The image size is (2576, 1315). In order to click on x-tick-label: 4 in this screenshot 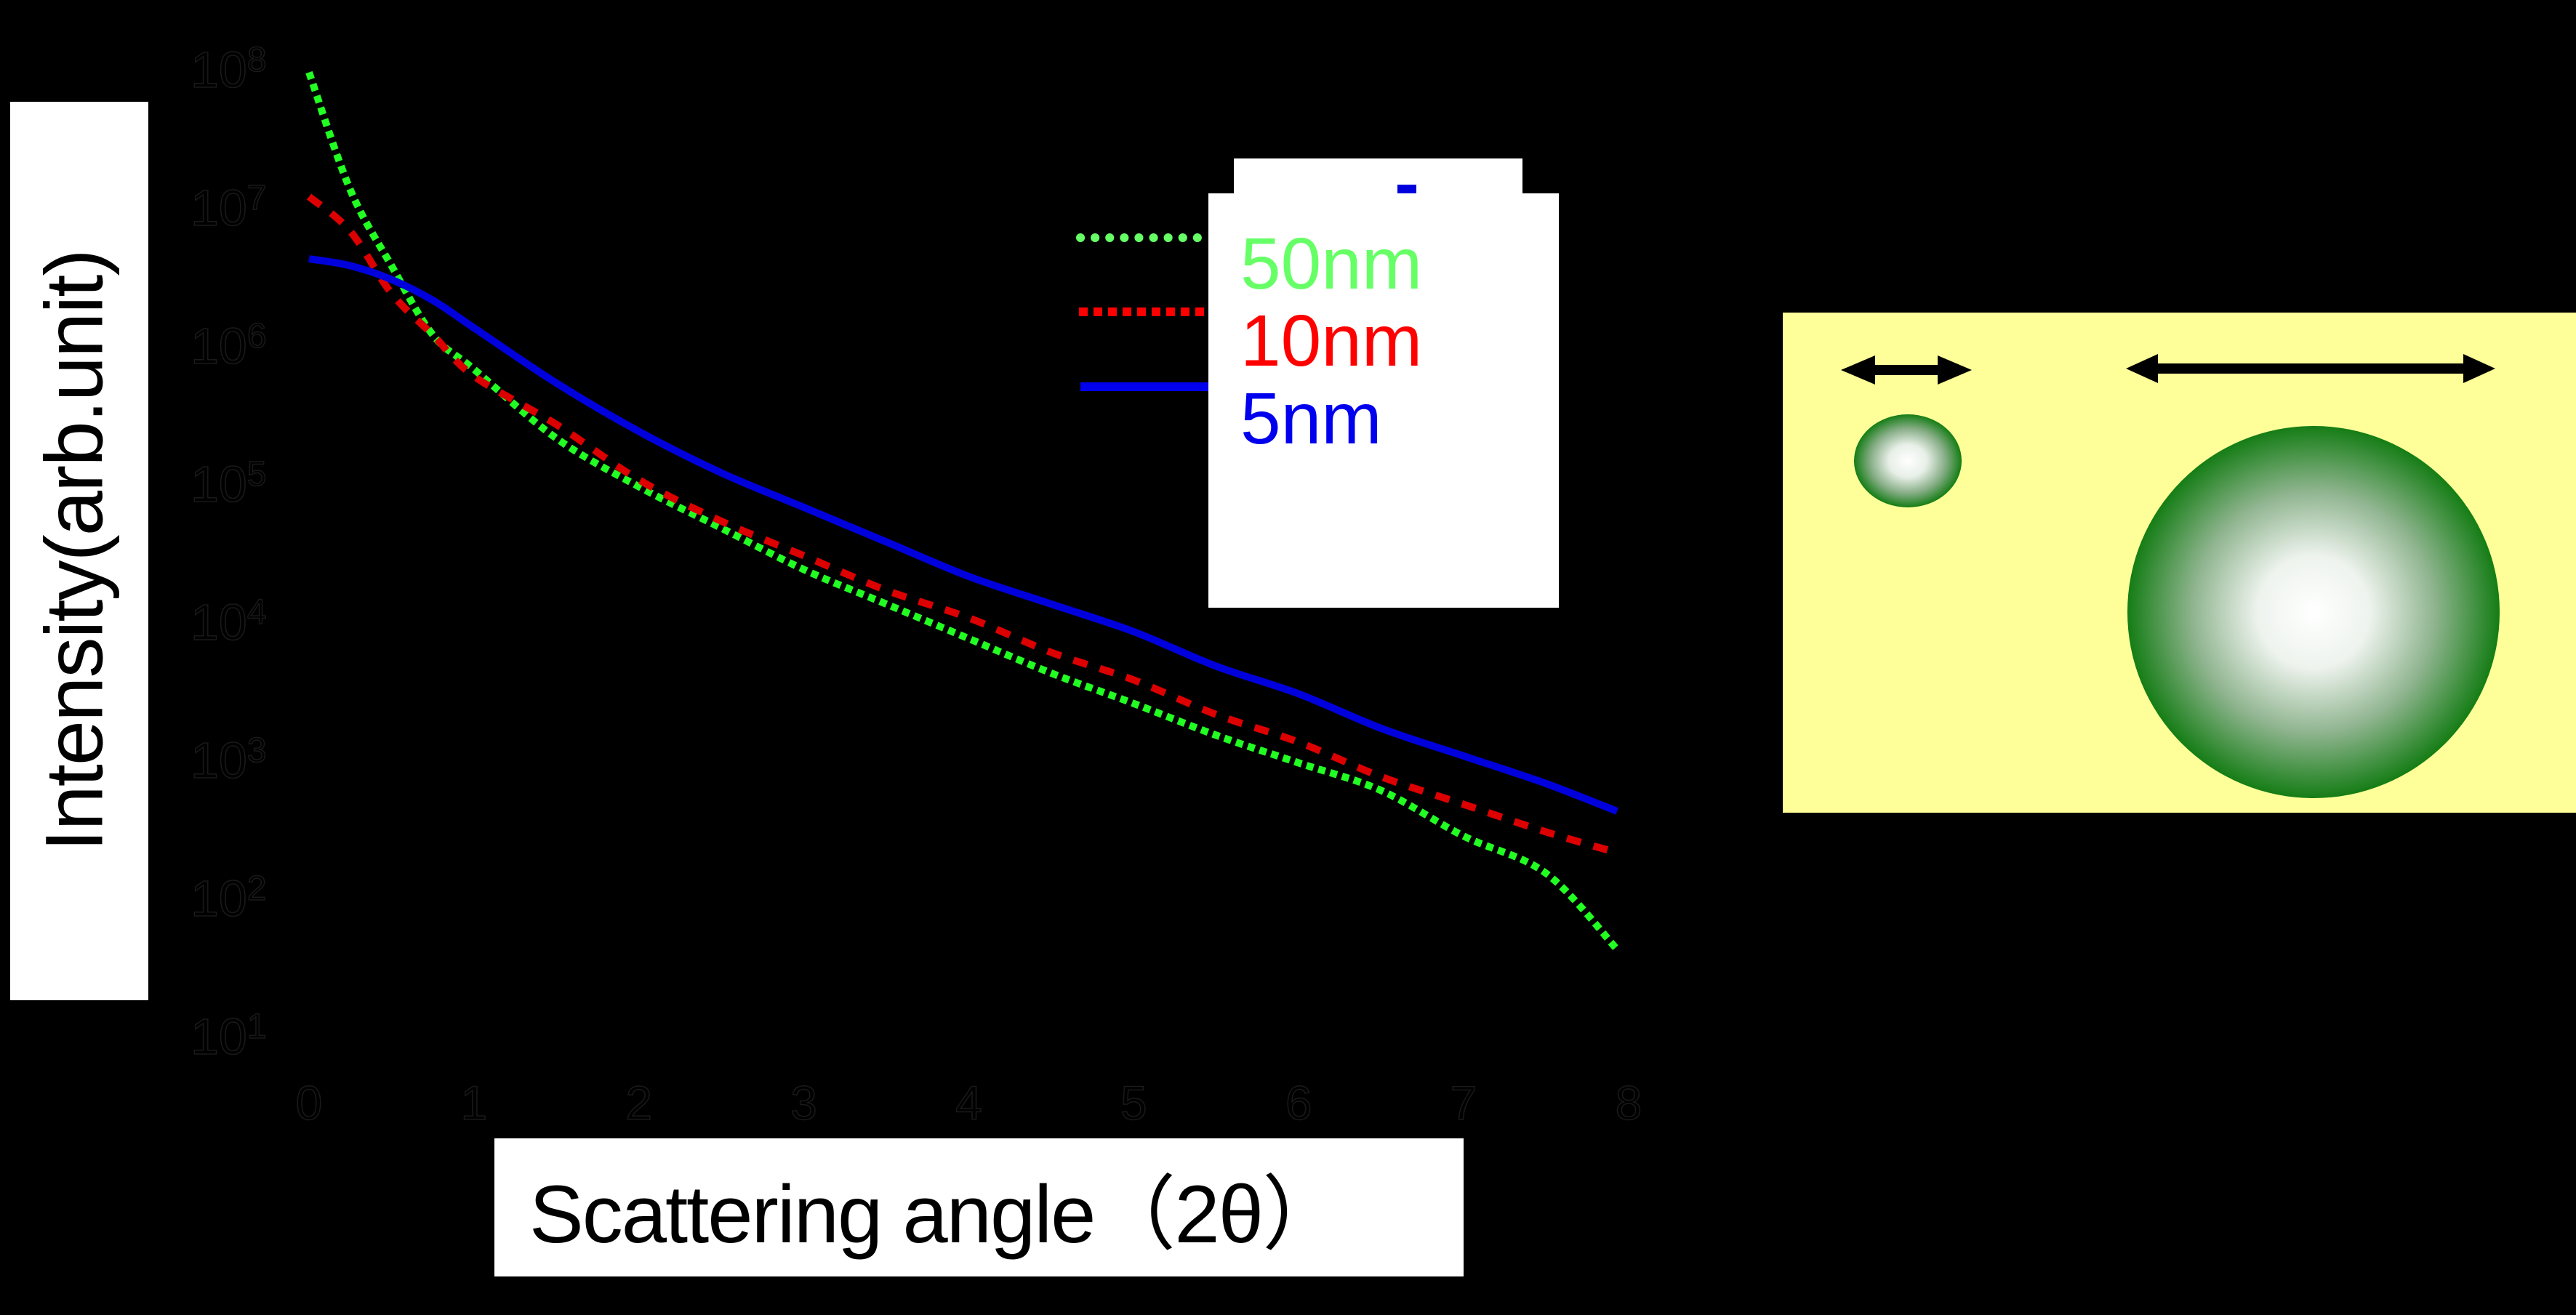, I will do `click(969, 1103)`.